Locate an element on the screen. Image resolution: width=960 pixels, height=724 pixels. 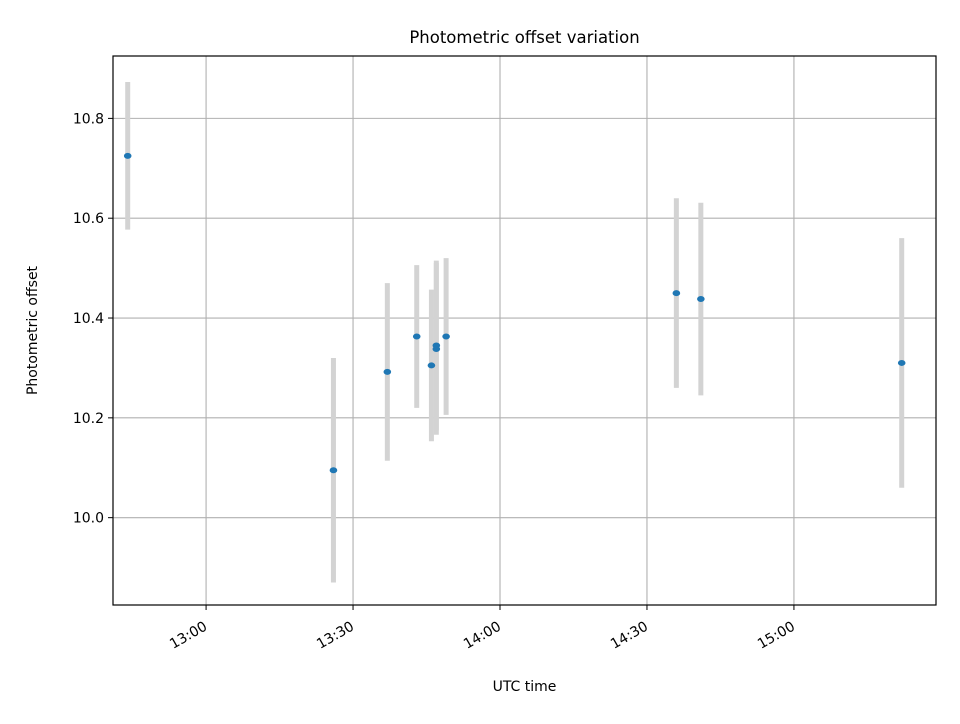
chart-title: Photometric offset variation is located at coordinates (524, 37).